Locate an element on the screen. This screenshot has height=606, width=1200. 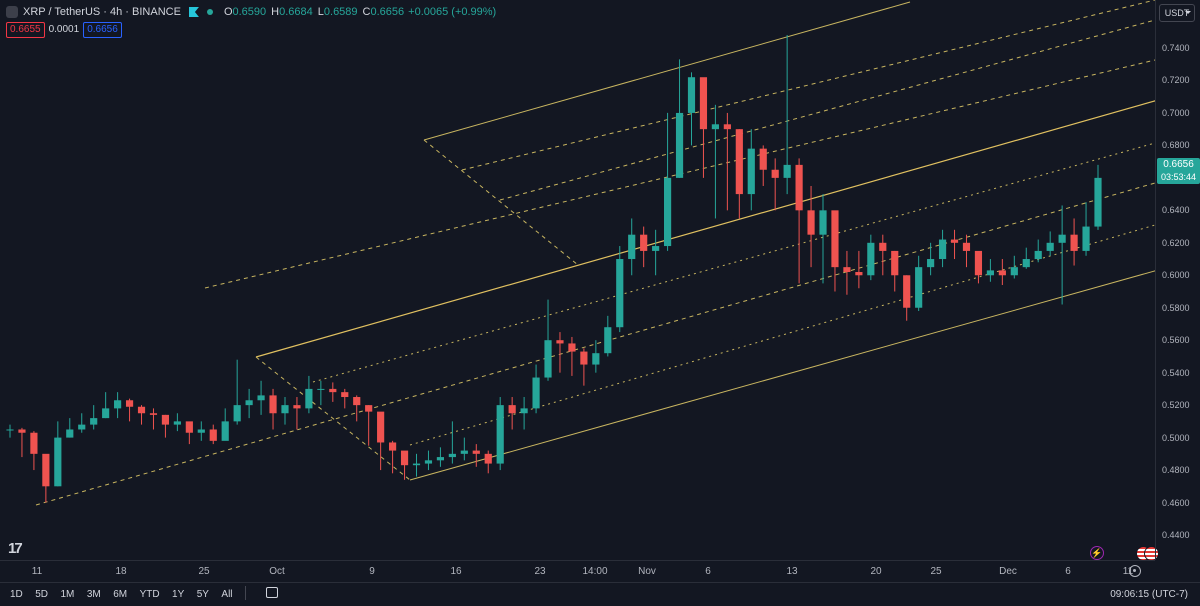
time-tick: 16 is located at coordinates (456, 571).